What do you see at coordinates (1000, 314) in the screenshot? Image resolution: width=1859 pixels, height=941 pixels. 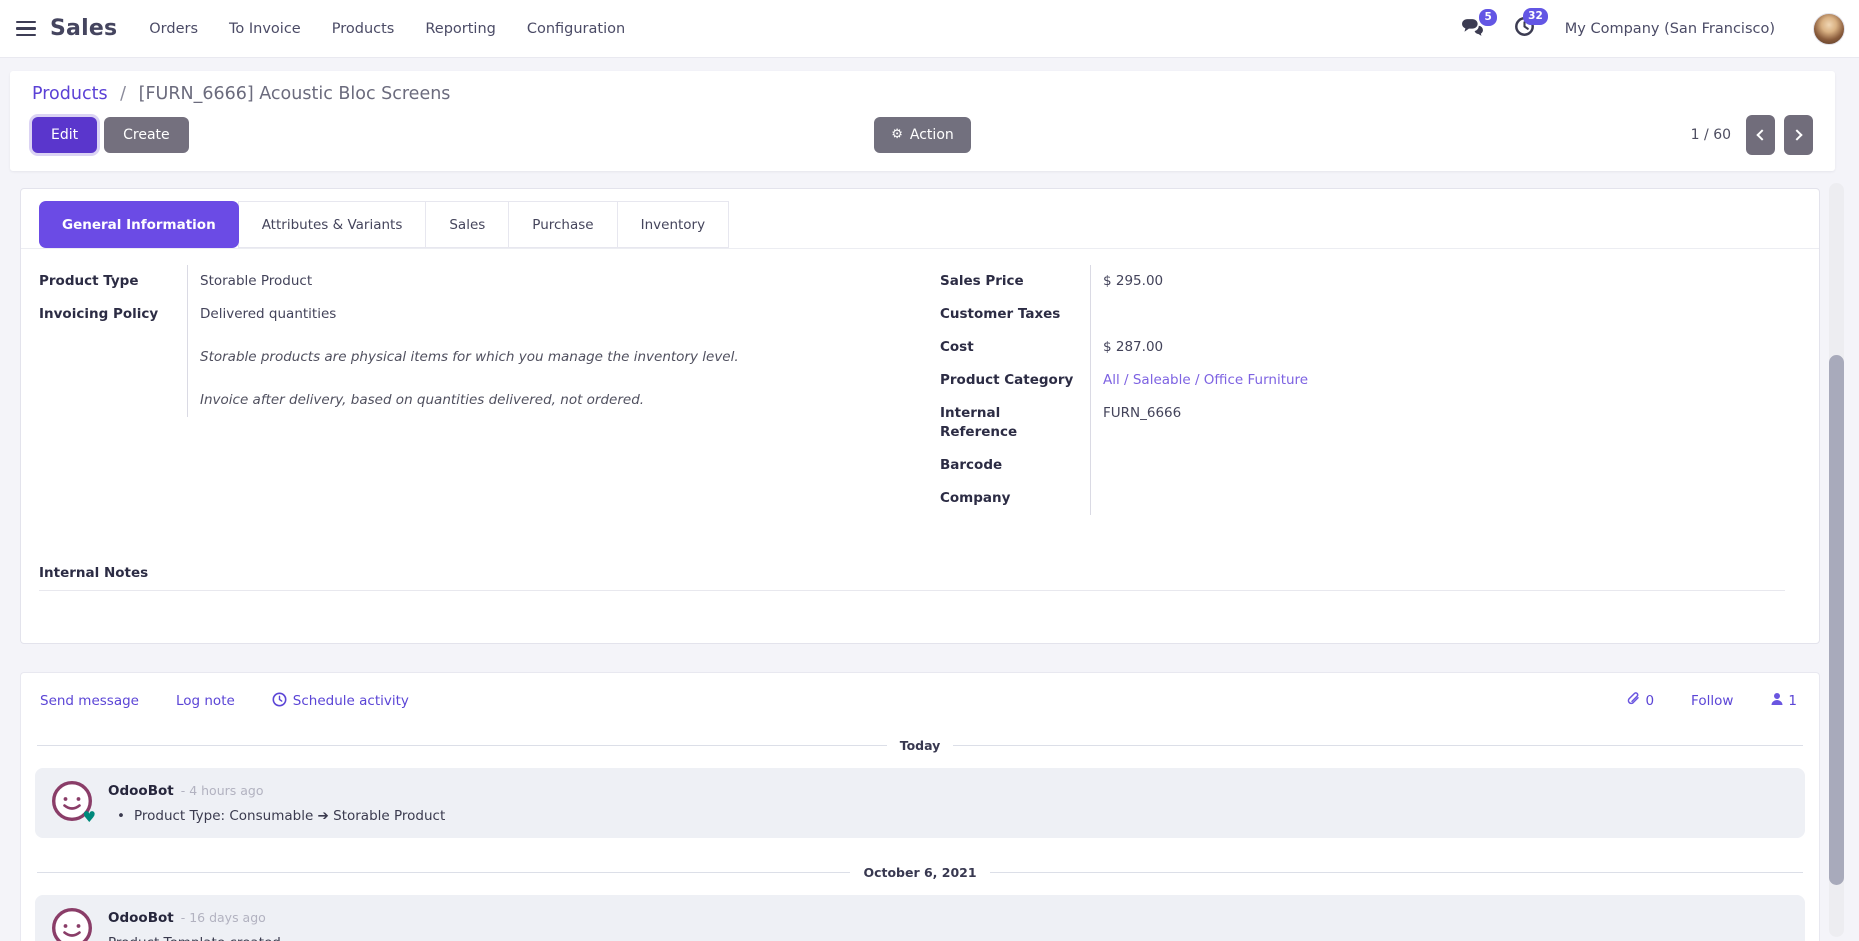 I see `field-label: Customer Taxes` at bounding box center [1000, 314].